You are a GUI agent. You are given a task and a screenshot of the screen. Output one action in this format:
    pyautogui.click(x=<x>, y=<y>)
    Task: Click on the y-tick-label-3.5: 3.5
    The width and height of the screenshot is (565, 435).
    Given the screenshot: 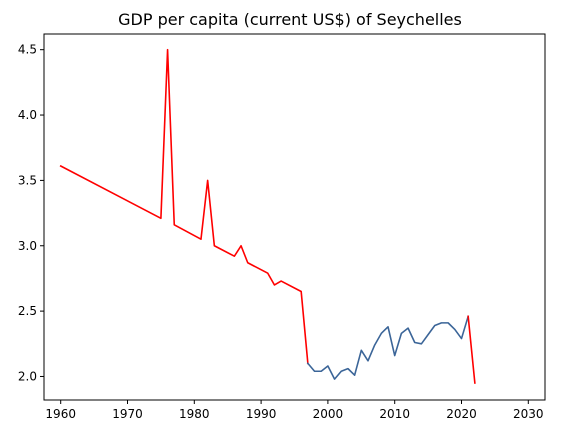 What is the action you would take?
    pyautogui.click(x=27, y=180)
    